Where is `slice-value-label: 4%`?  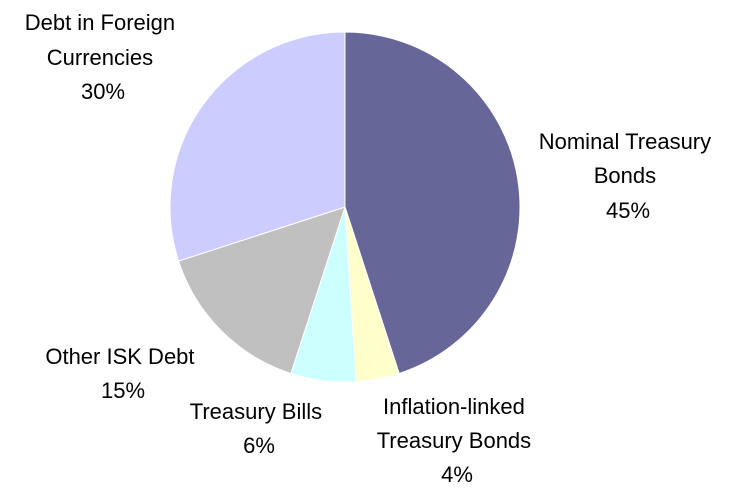
slice-value-label: 4% is located at coordinates (457, 474).